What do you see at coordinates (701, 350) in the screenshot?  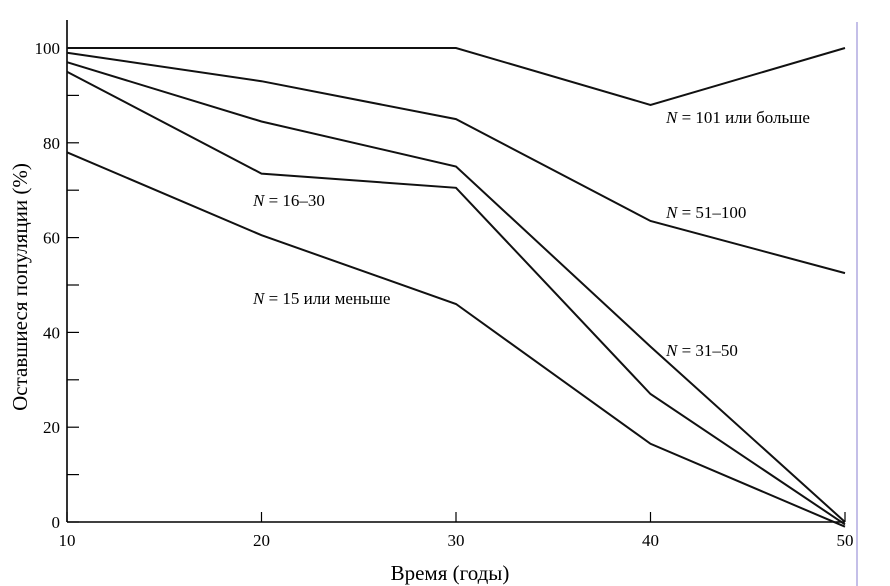 I see `series-label-3: N = 31–50` at bounding box center [701, 350].